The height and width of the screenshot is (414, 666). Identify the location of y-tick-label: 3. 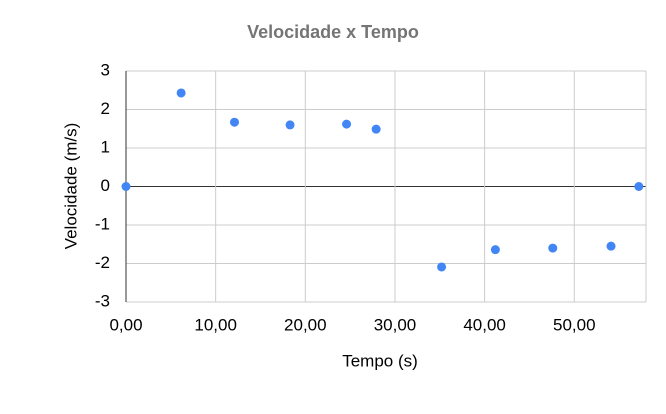
(105, 69).